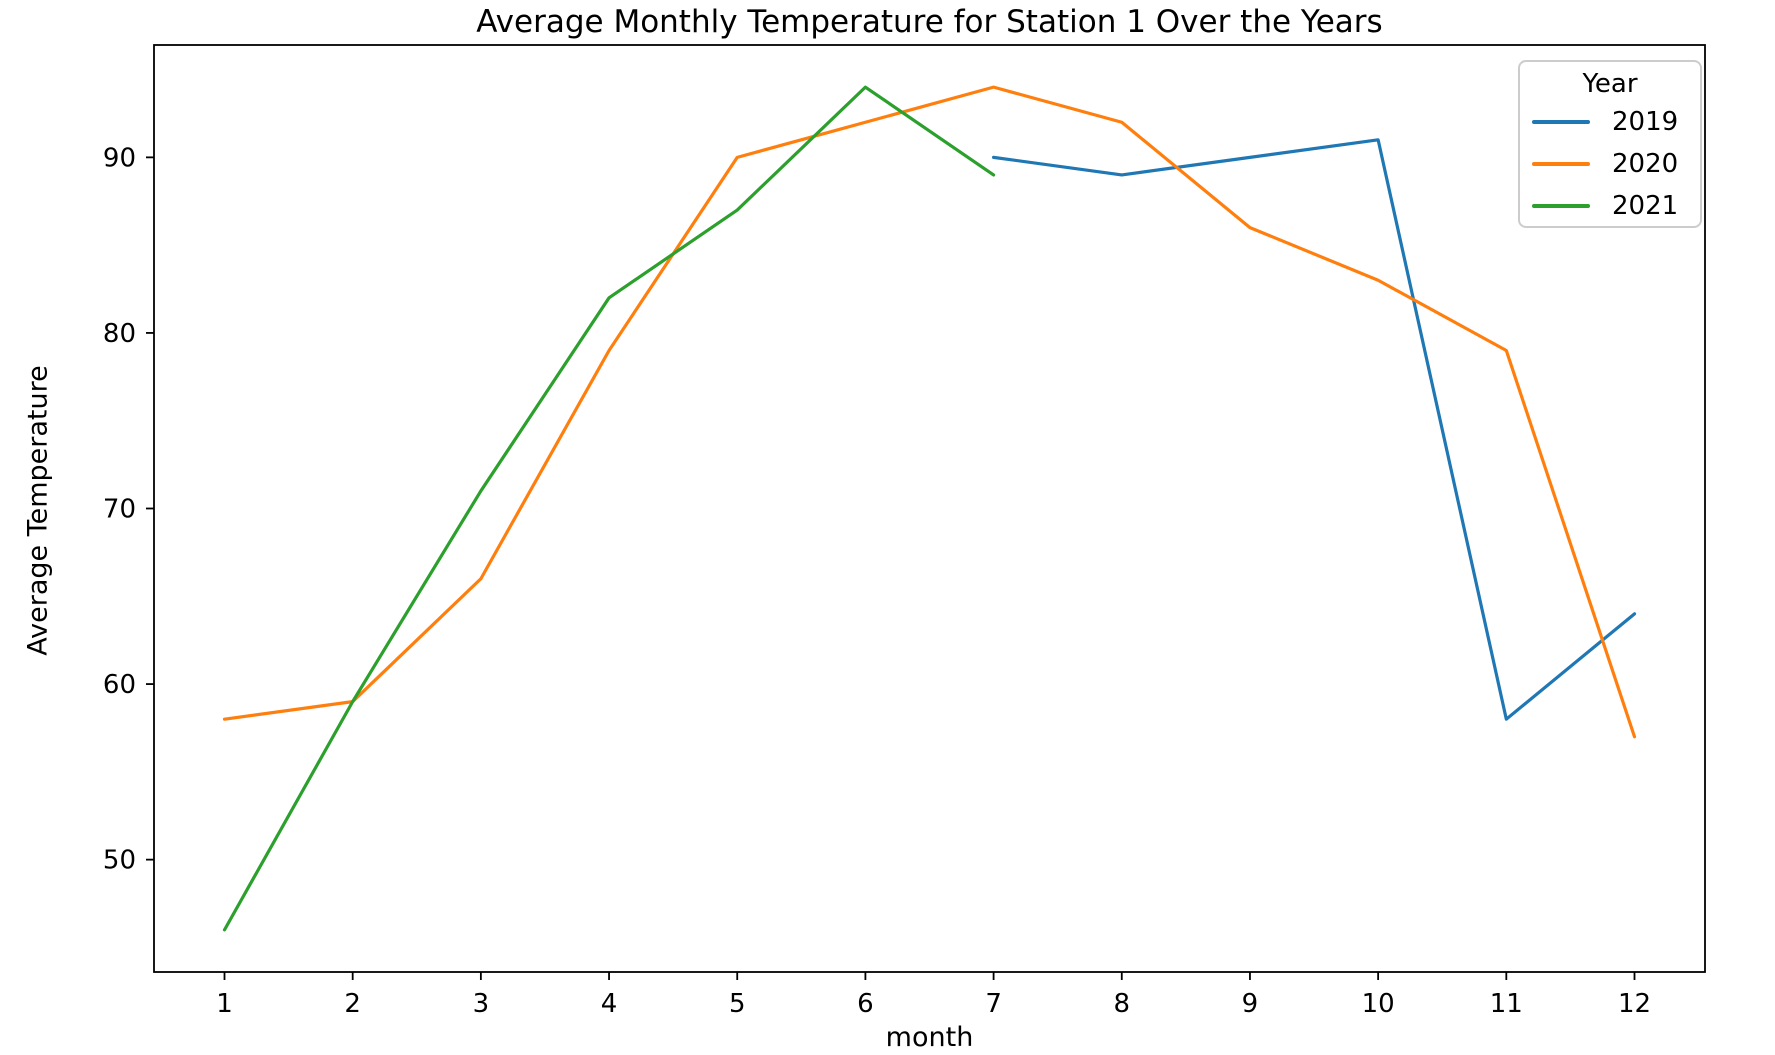 This screenshot has height=1055, width=1775. Describe the element at coordinates (1634, 1004) in the screenshot. I see `x-tick-label: 12` at that location.